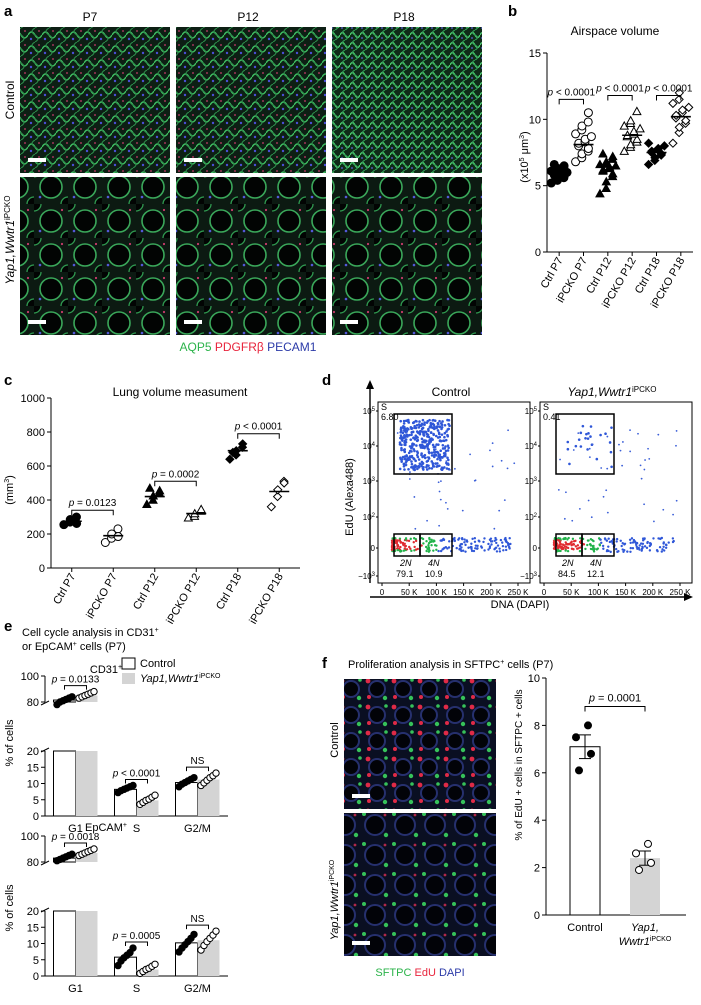 This screenshot has height=1005, width=701. Describe the element at coordinates (420, 884) in the screenshot. I see `micrograph-f-mutant` at that location.